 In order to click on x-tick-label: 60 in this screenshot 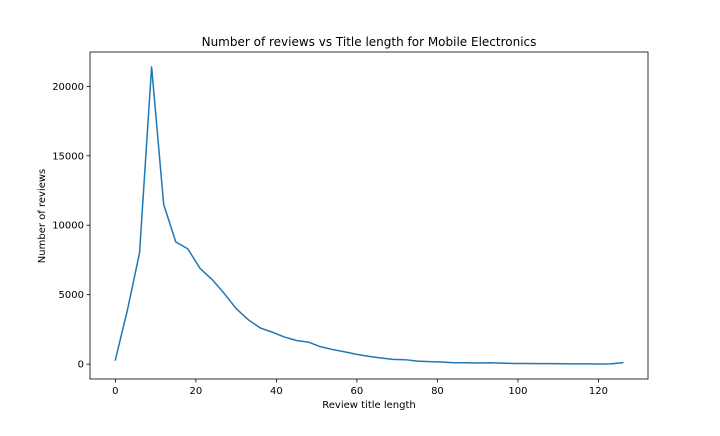, I will do `click(357, 391)`.